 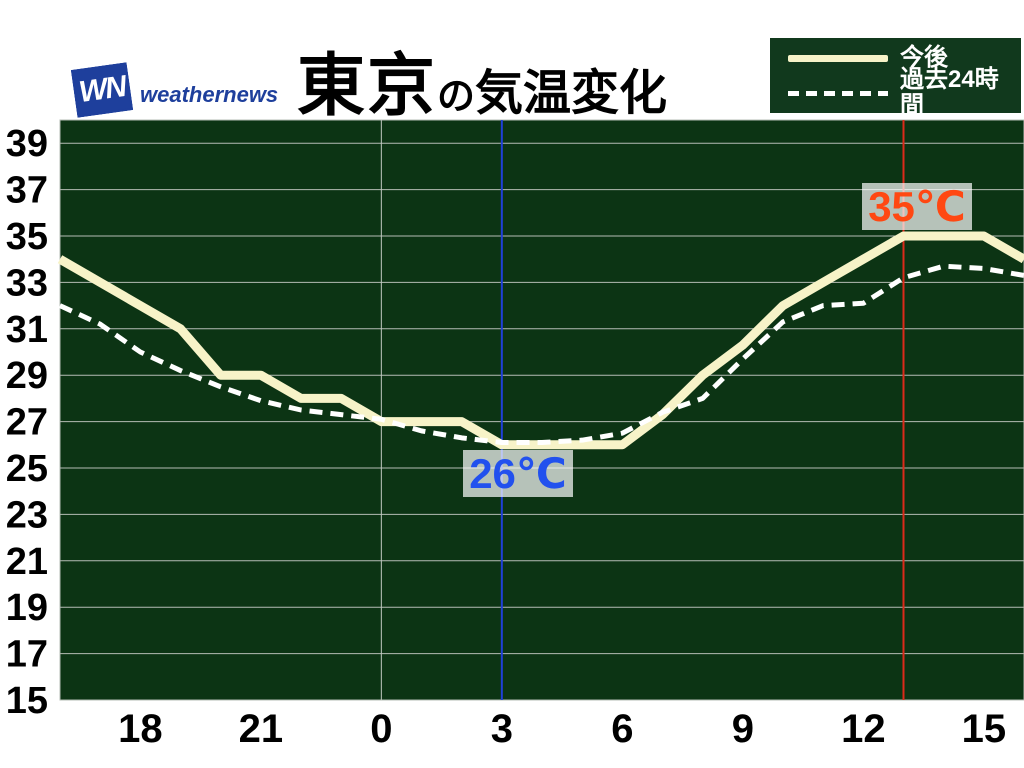 I want to click on legend-label-past: 過去24時間, so click(x=949, y=92).